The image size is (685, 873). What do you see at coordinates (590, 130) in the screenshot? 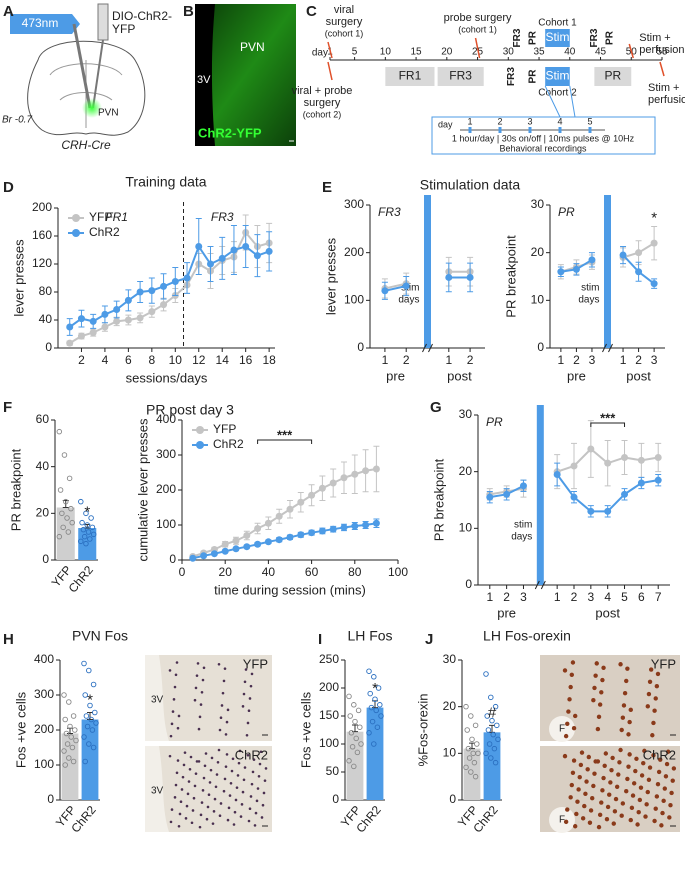
I see `inset-tick` at bounding box center [590, 130].